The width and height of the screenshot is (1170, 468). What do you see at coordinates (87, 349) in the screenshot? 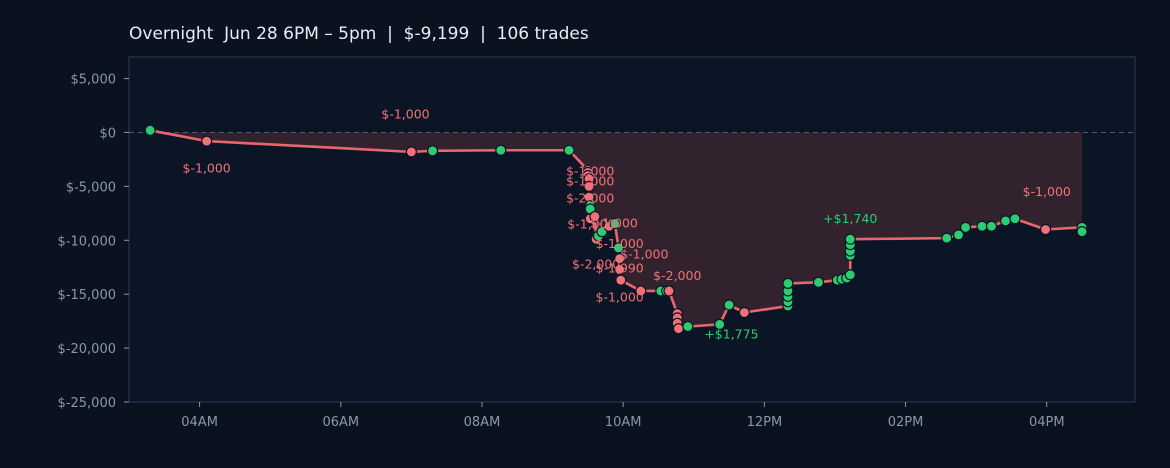
I see `y-tick-label: $-20,000` at bounding box center [87, 349].